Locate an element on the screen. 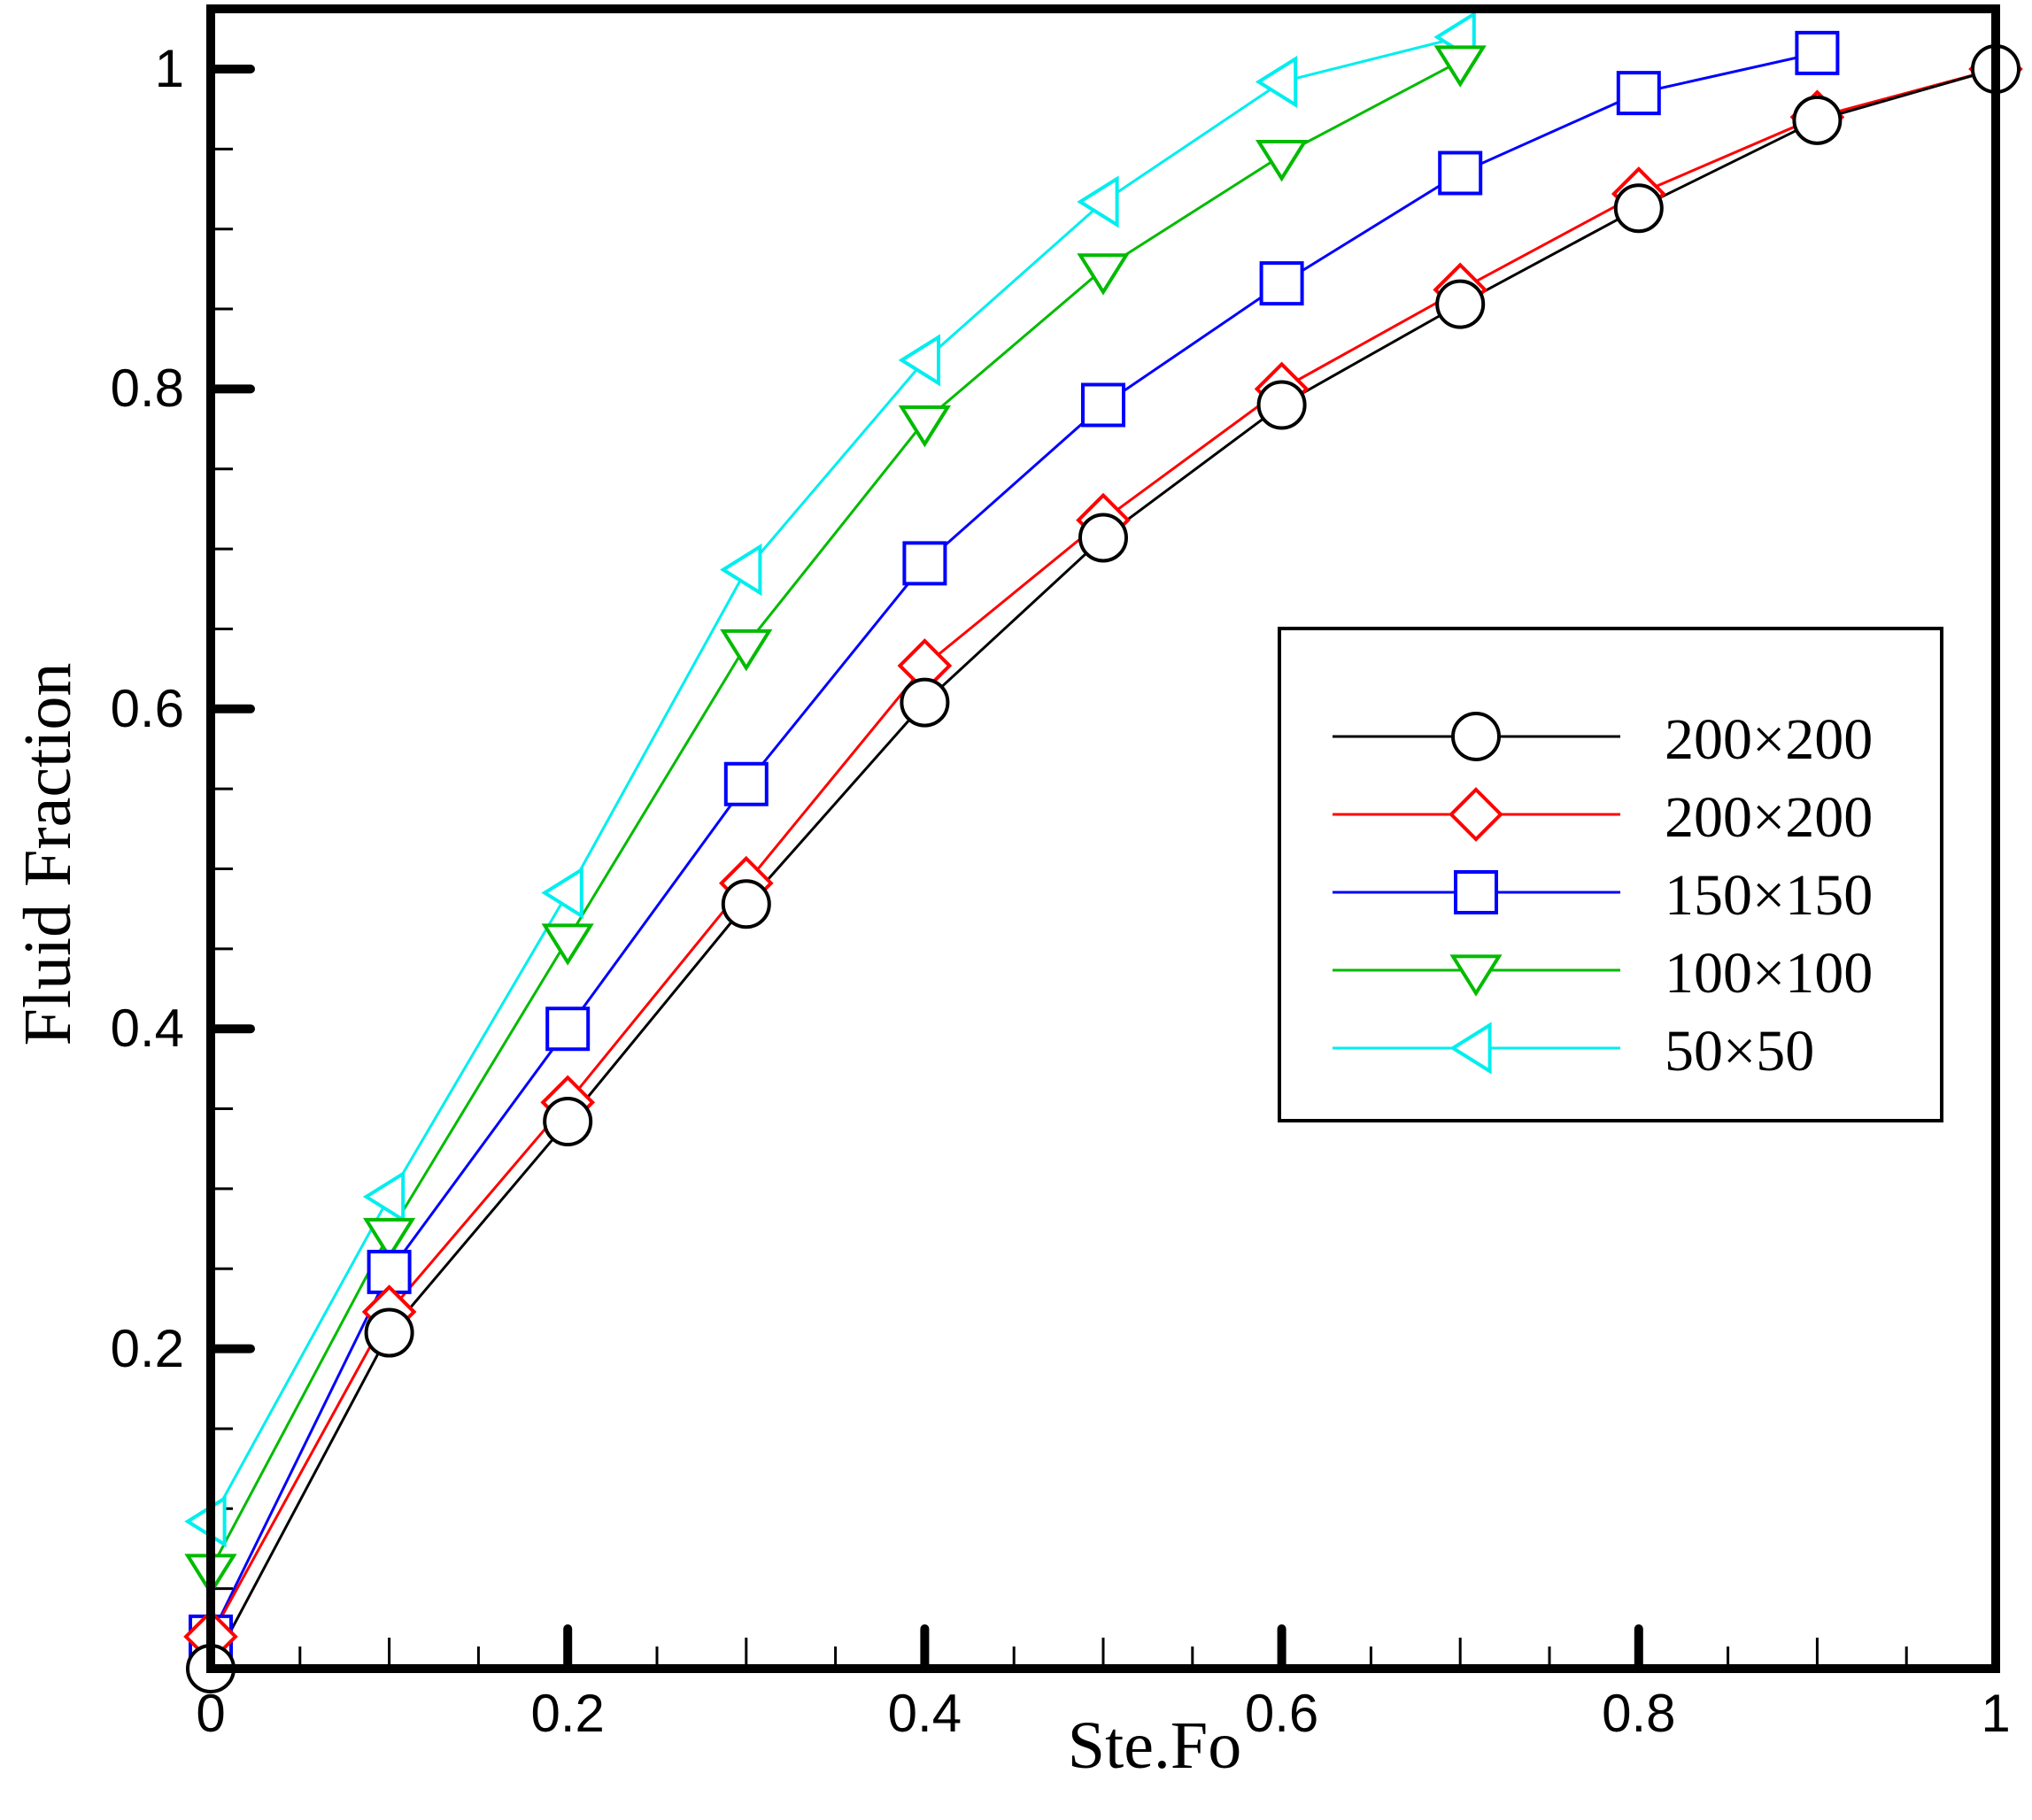  x-tick-label: 0.8 is located at coordinates (1639, 1713).